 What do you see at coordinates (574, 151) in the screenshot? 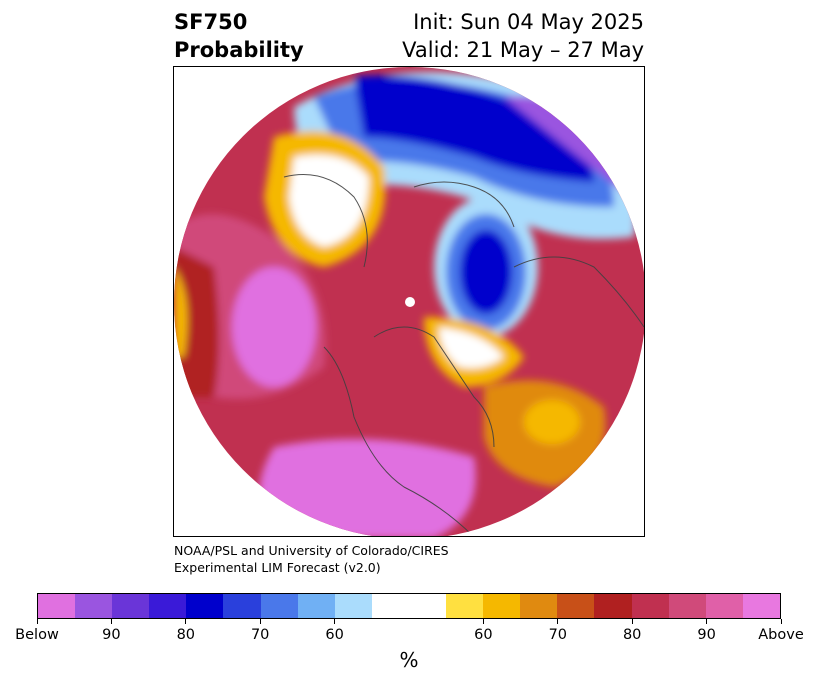
I see `field-below-90-east` at bounding box center [574, 151].